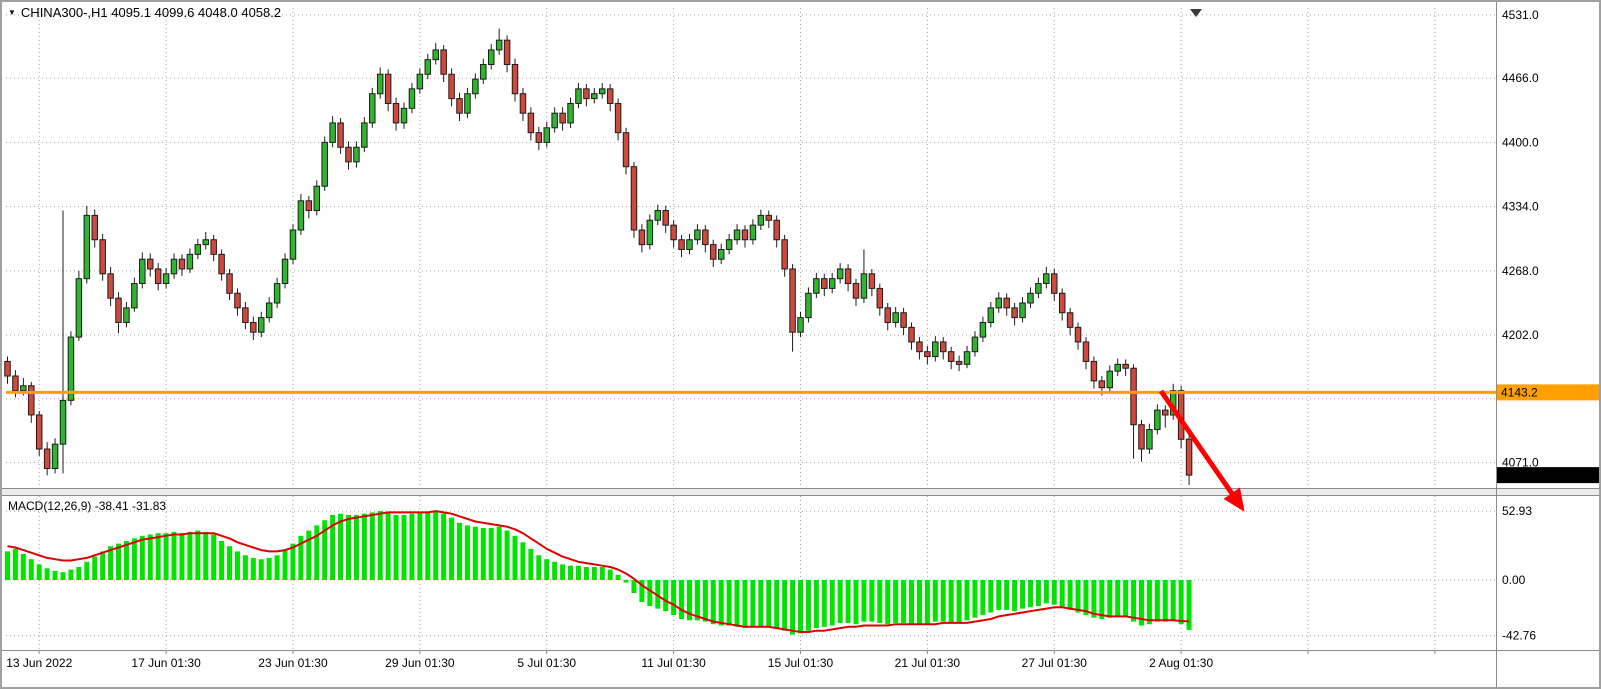  What do you see at coordinates (803, 392) in the screenshot?
I see `price-hline: 4143.2` at bounding box center [803, 392].